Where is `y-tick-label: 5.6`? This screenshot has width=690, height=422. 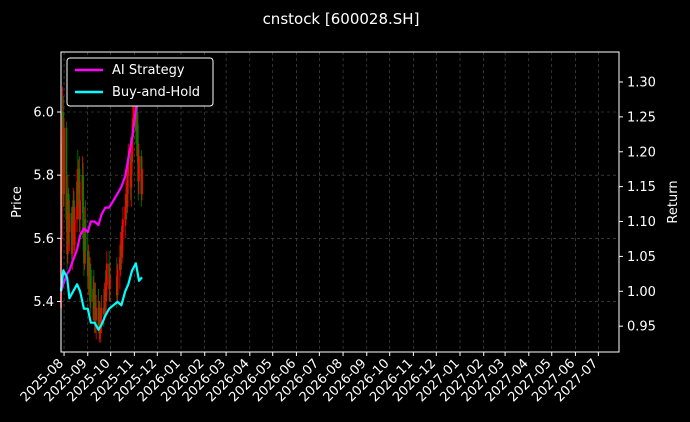
y-tick-label: 5.6 is located at coordinates (43, 239).